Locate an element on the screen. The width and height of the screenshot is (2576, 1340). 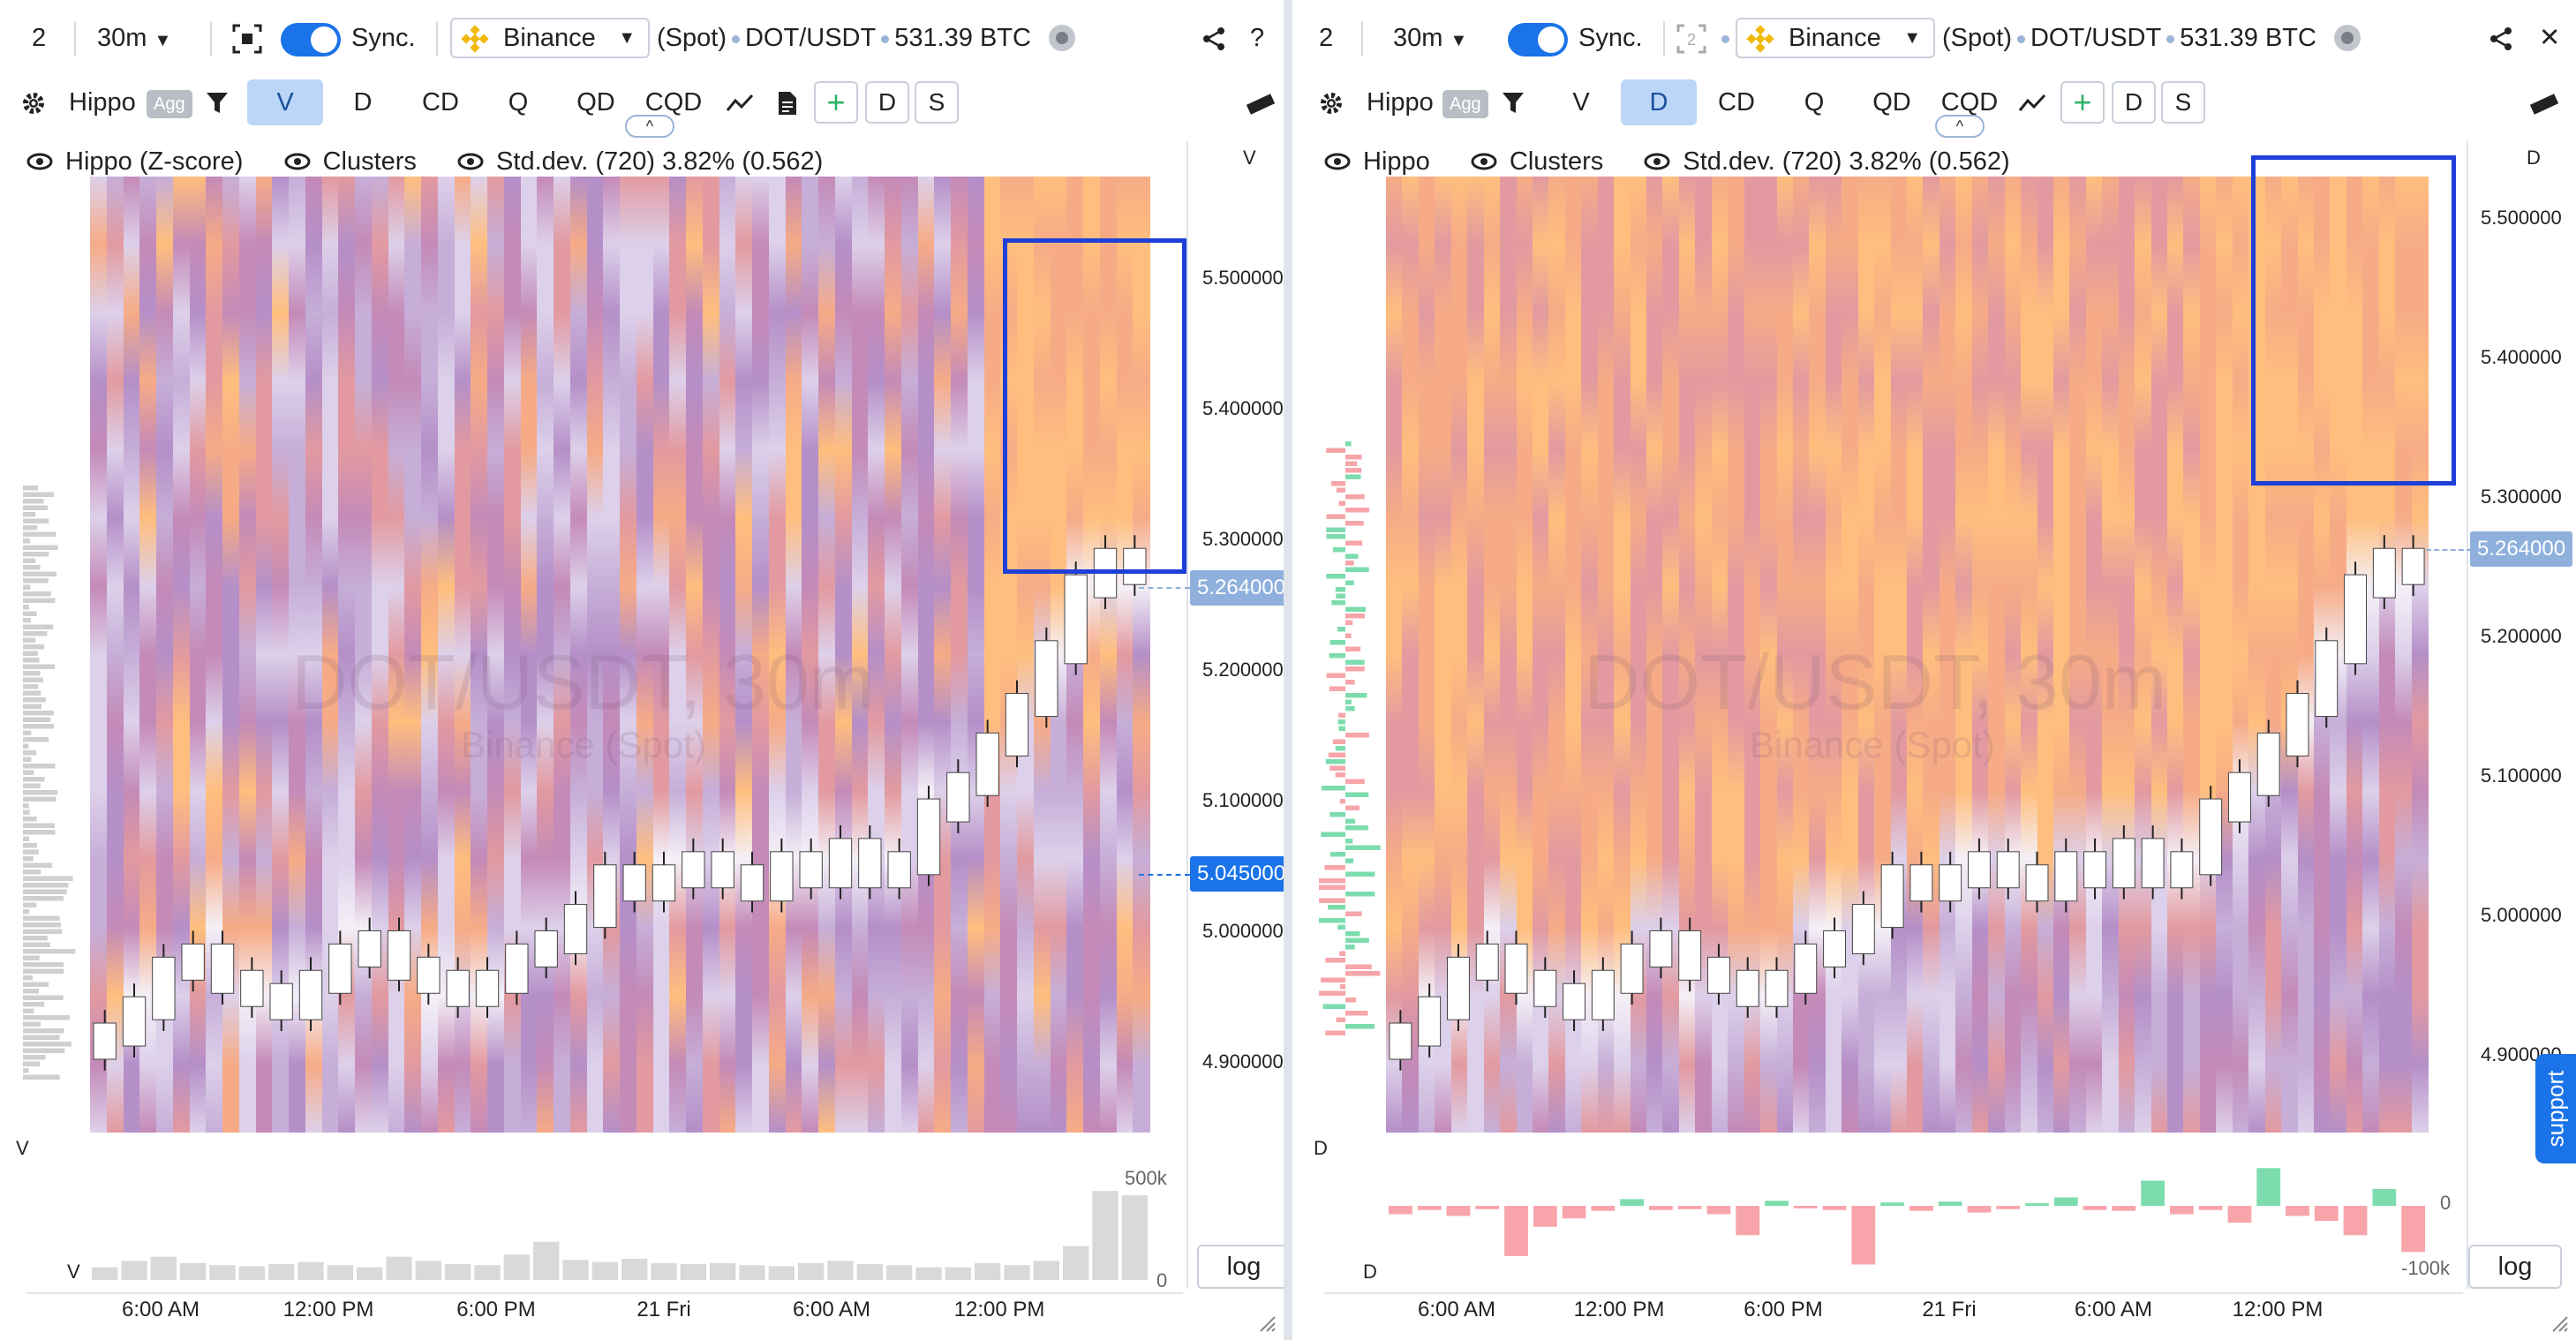
indicator-toolbar: Hippo Agg V D CD Q QD CQD + D S is located at coordinates (1934, 103).